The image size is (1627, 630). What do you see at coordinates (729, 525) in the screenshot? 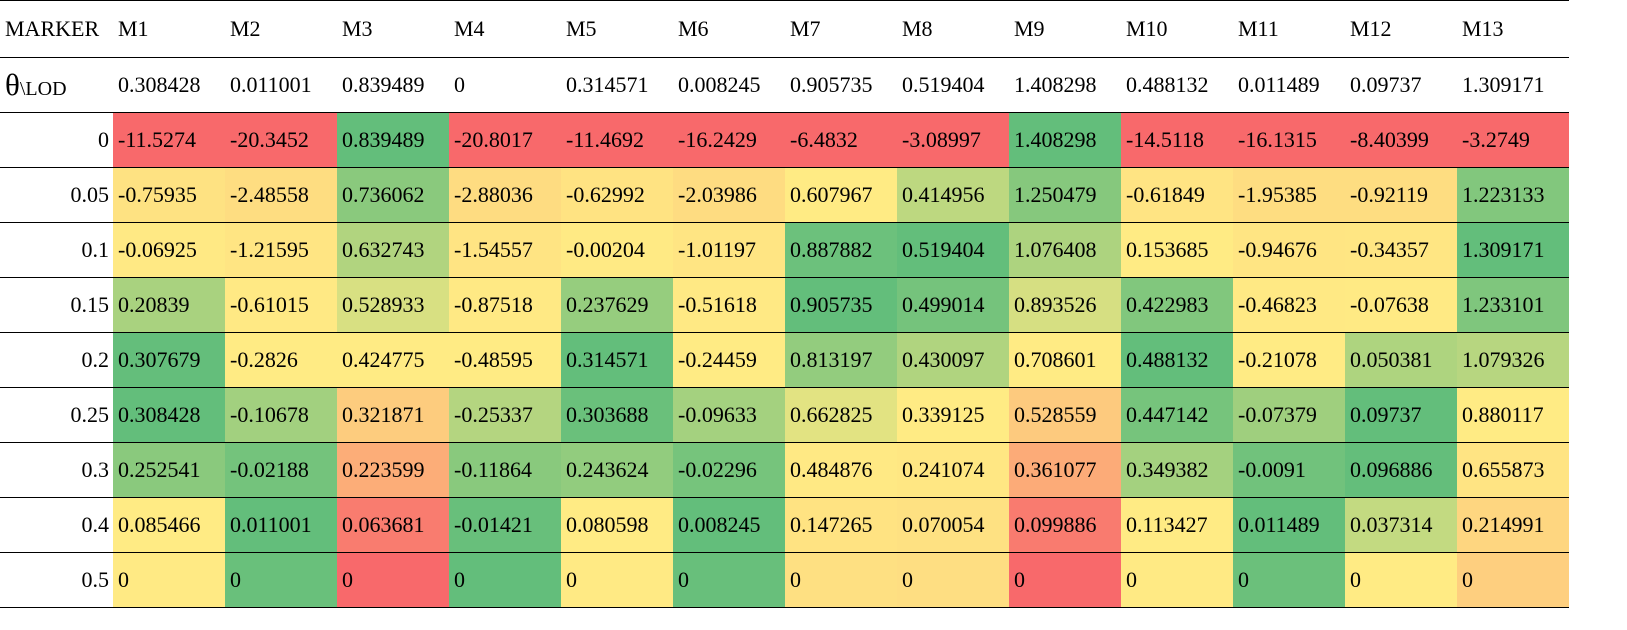
I see `heatmap-cell: 0.008245` at bounding box center [729, 525].